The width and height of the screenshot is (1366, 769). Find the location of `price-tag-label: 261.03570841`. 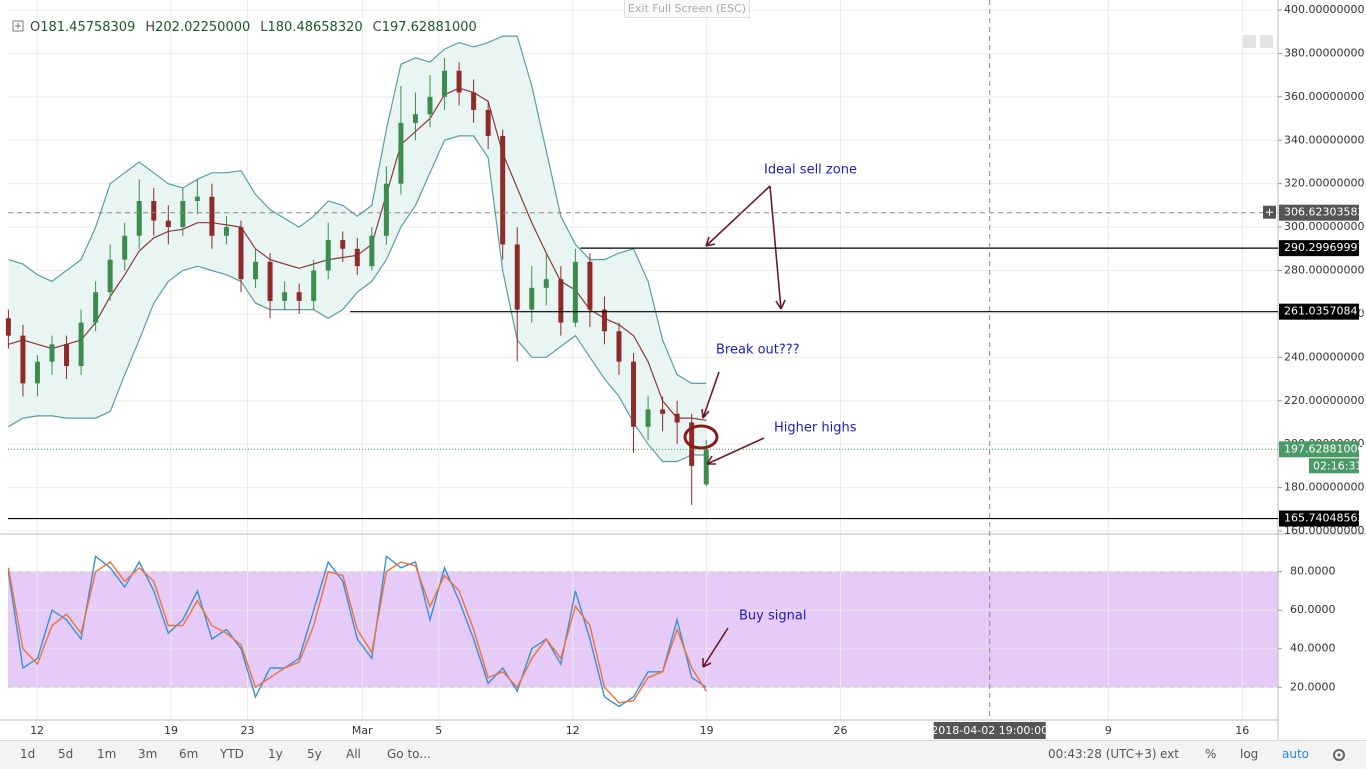

price-tag-label: 261.03570841 is located at coordinates (1324, 311).